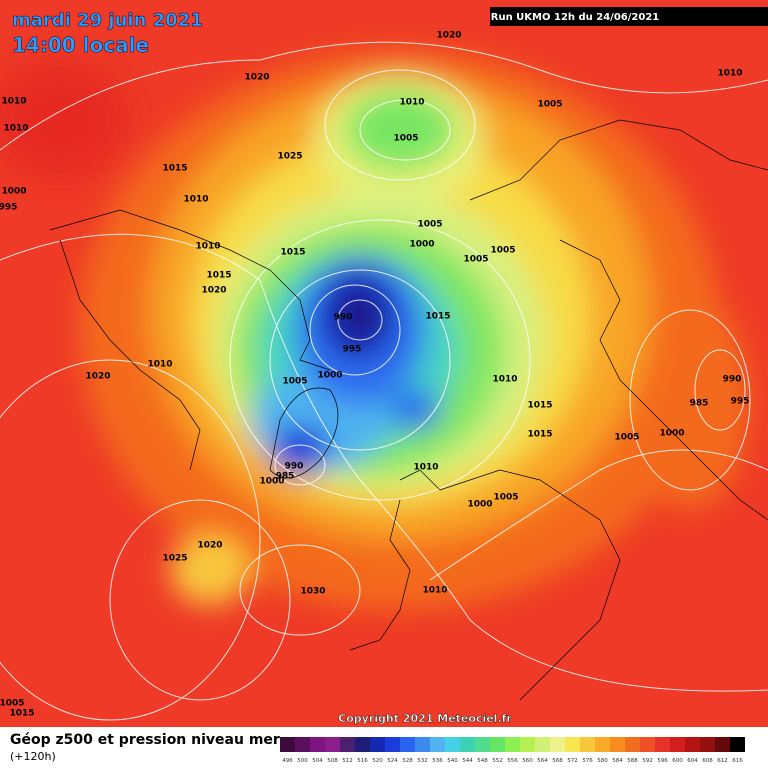 The height and width of the screenshot is (768, 768). What do you see at coordinates (392, 761) in the screenshot?
I see `colorbar-label: 524` at bounding box center [392, 761].